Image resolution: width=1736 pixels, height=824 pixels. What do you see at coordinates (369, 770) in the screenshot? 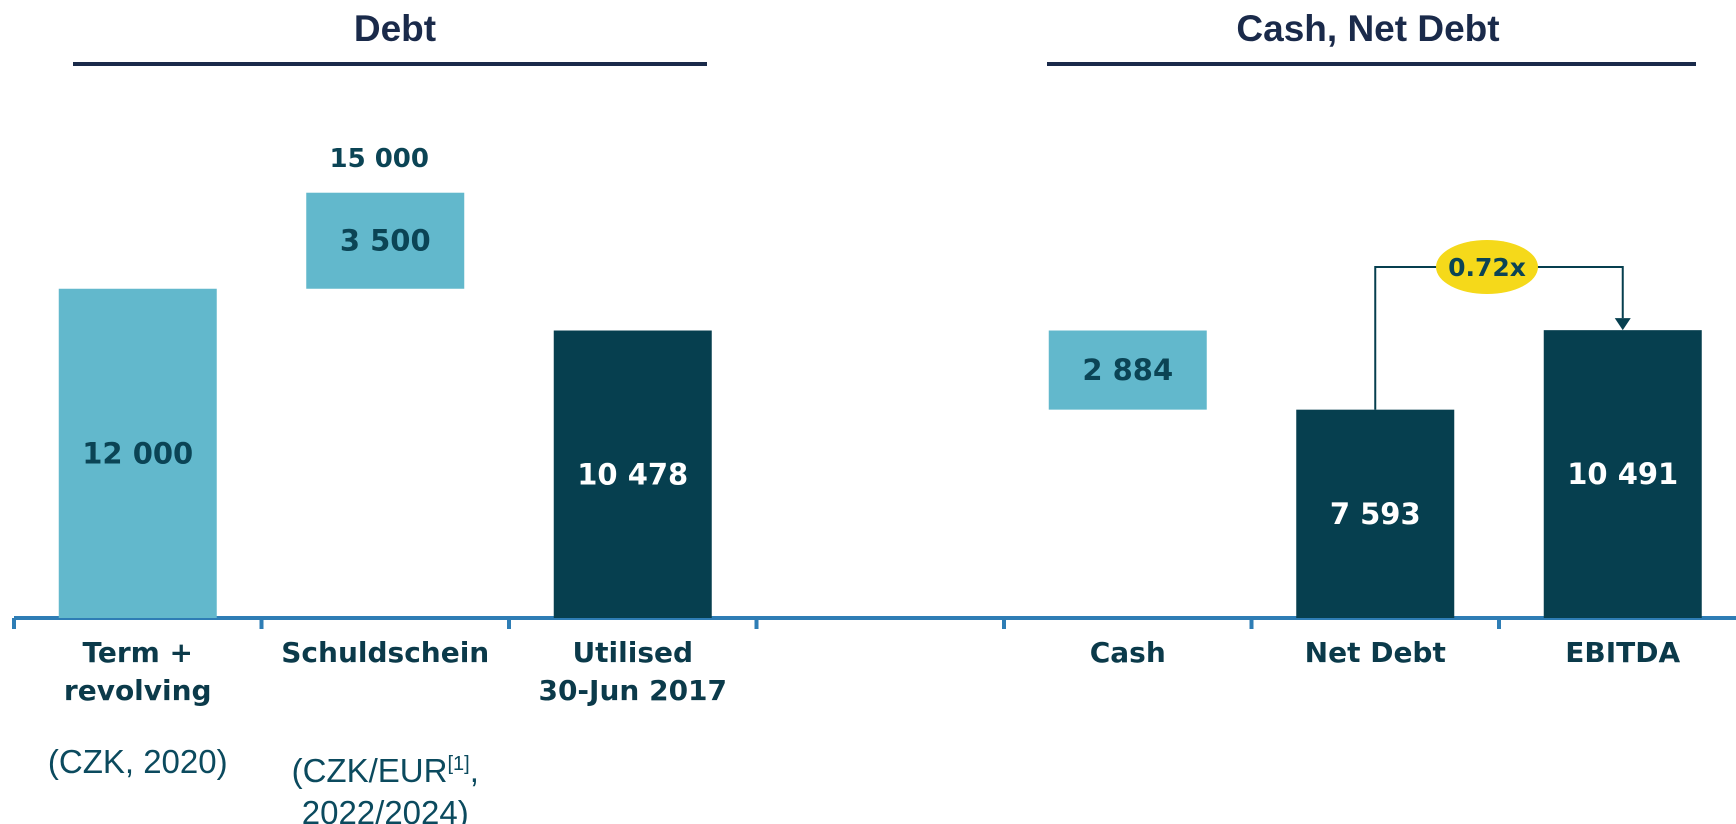
I see `note-text: (CZK/EUR` at bounding box center [369, 770].